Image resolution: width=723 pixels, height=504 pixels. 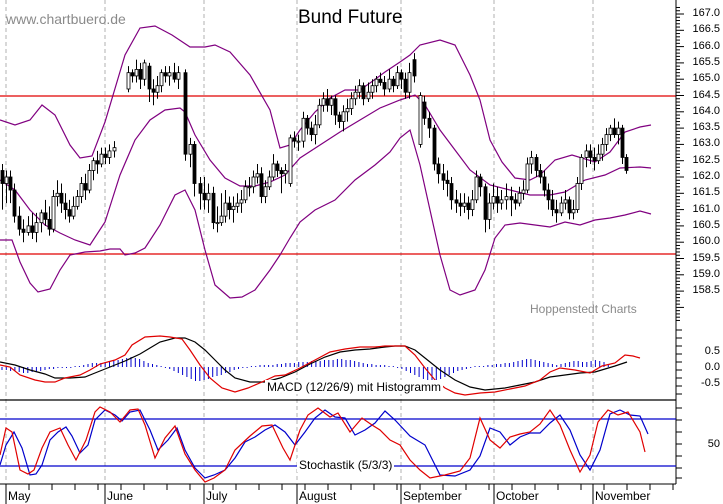 What do you see at coordinates (517, 496) in the screenshot?
I see `month-october: October` at bounding box center [517, 496].